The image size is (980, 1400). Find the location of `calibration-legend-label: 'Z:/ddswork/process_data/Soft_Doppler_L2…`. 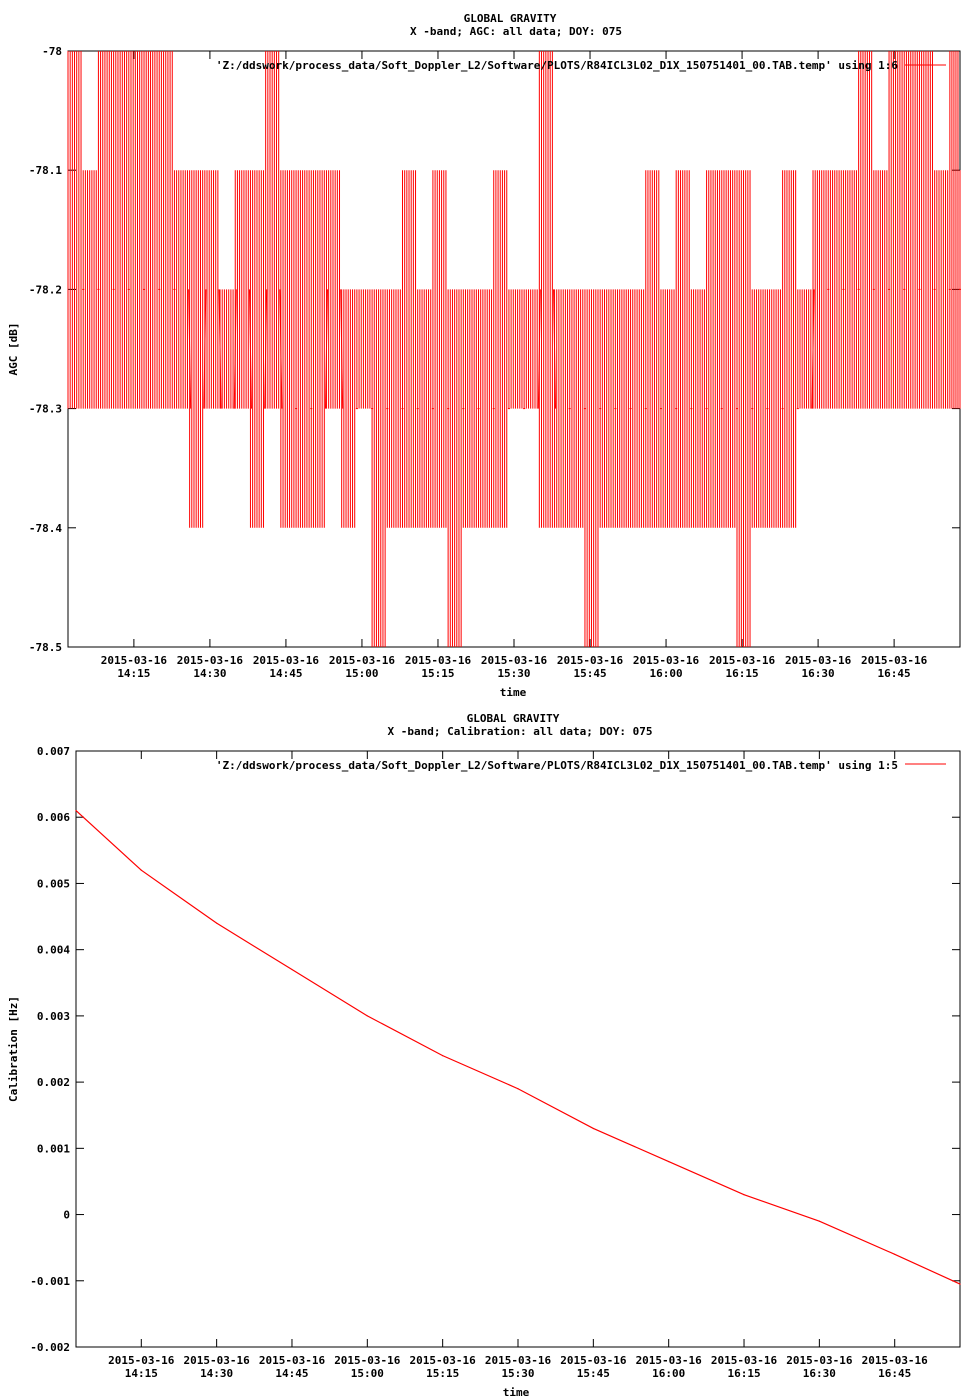

calibration-legend-label: 'Z:/ddswork/process_data/Soft_Doppler_L2… is located at coordinates (557, 765).